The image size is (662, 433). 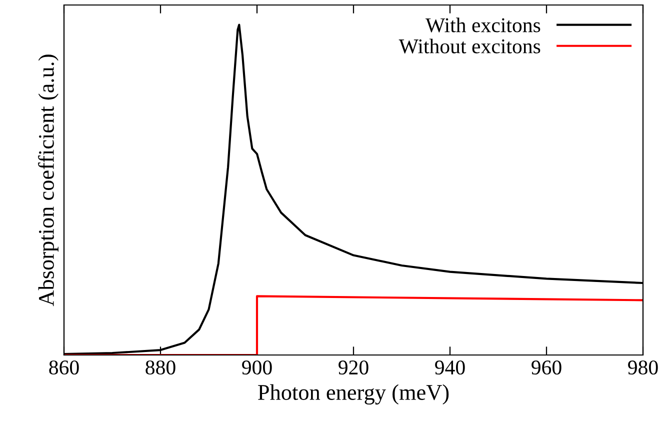 What do you see at coordinates (353, 367) in the screenshot?
I see `x-tick-label: 920` at bounding box center [353, 367].